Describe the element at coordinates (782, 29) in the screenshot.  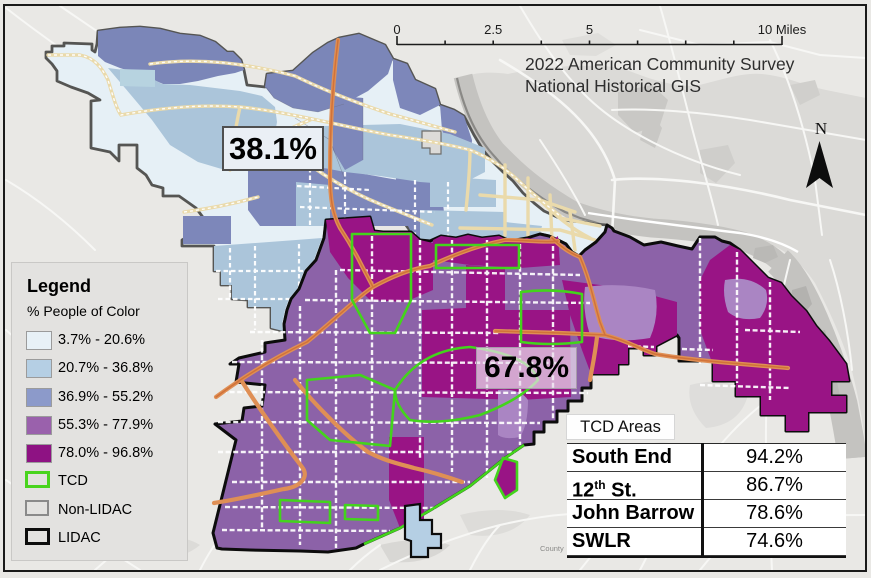
I see `svg-text: 10 Miles` at that location.